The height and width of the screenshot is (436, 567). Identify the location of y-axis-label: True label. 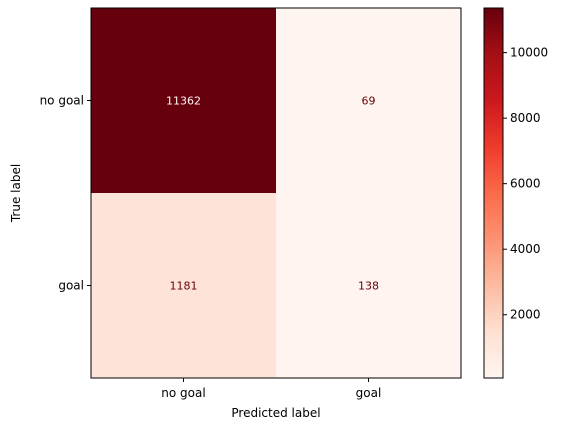
(16, 193).